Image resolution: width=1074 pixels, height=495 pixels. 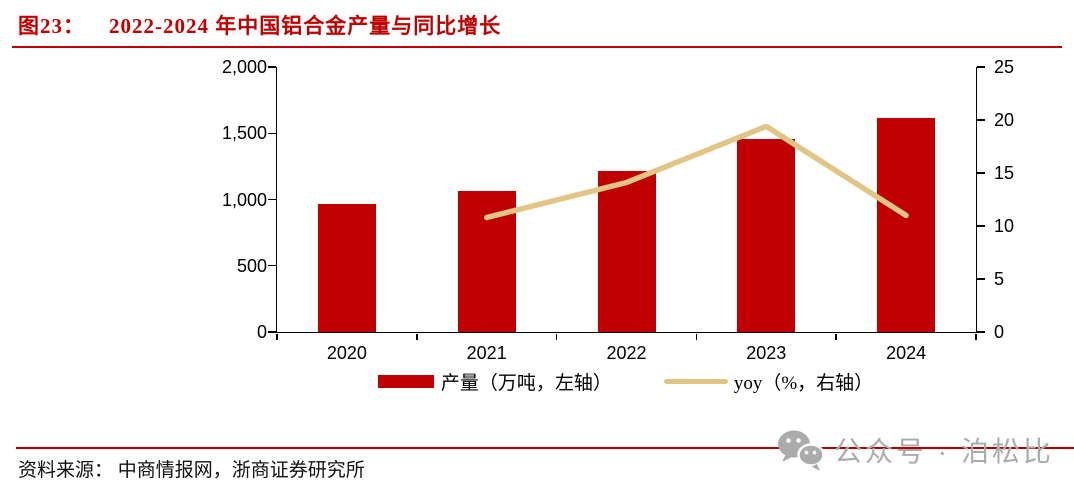 I want to click on figure-title: 2022-2024 年中国铝合金产量与同比增长, so click(x=305, y=26).